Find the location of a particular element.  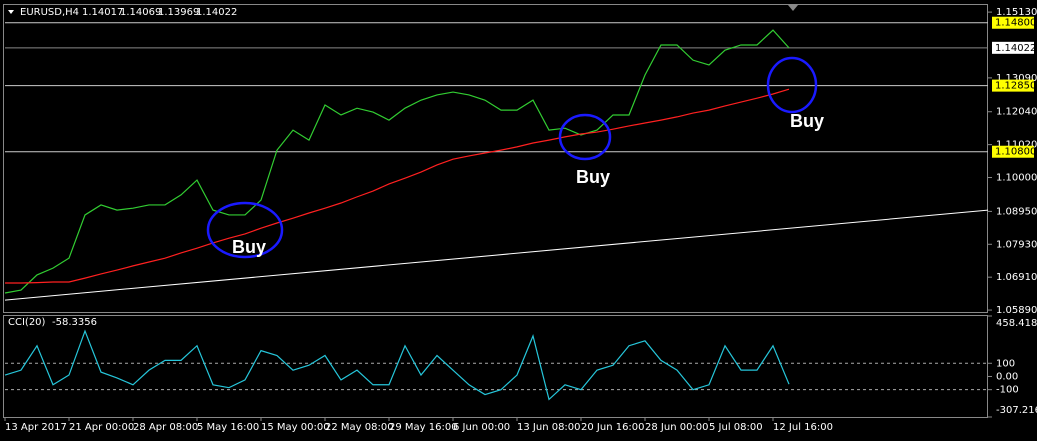

level-label: 1.14800 is located at coordinates (1015, 23).